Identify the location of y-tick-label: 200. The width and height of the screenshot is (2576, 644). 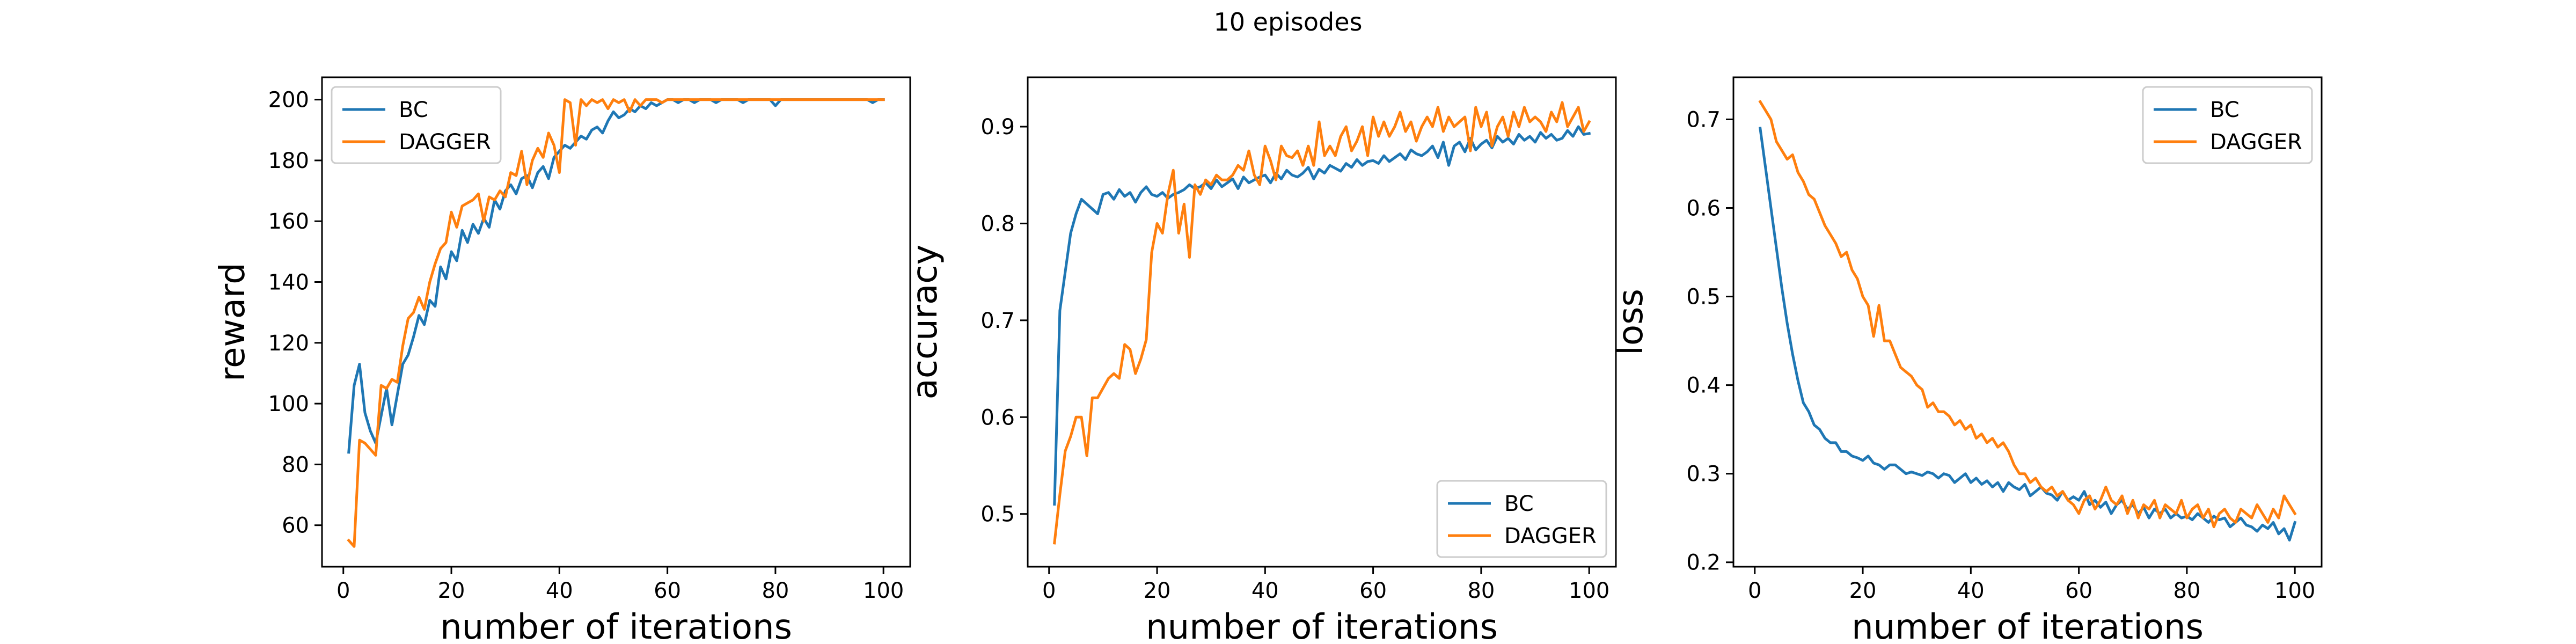
(288, 100).